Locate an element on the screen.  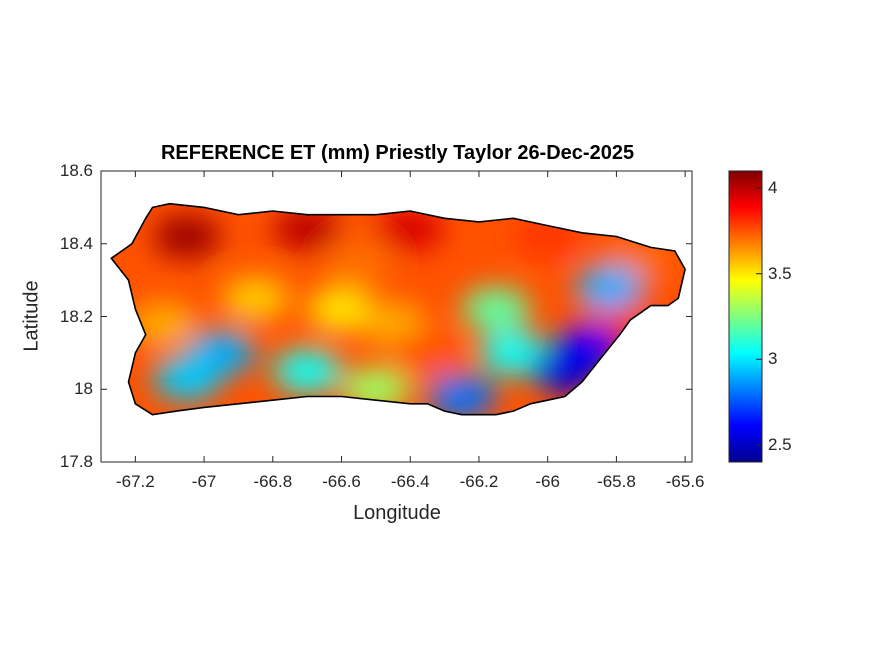
y-tick-label: 17.8 is located at coordinates (76, 461).